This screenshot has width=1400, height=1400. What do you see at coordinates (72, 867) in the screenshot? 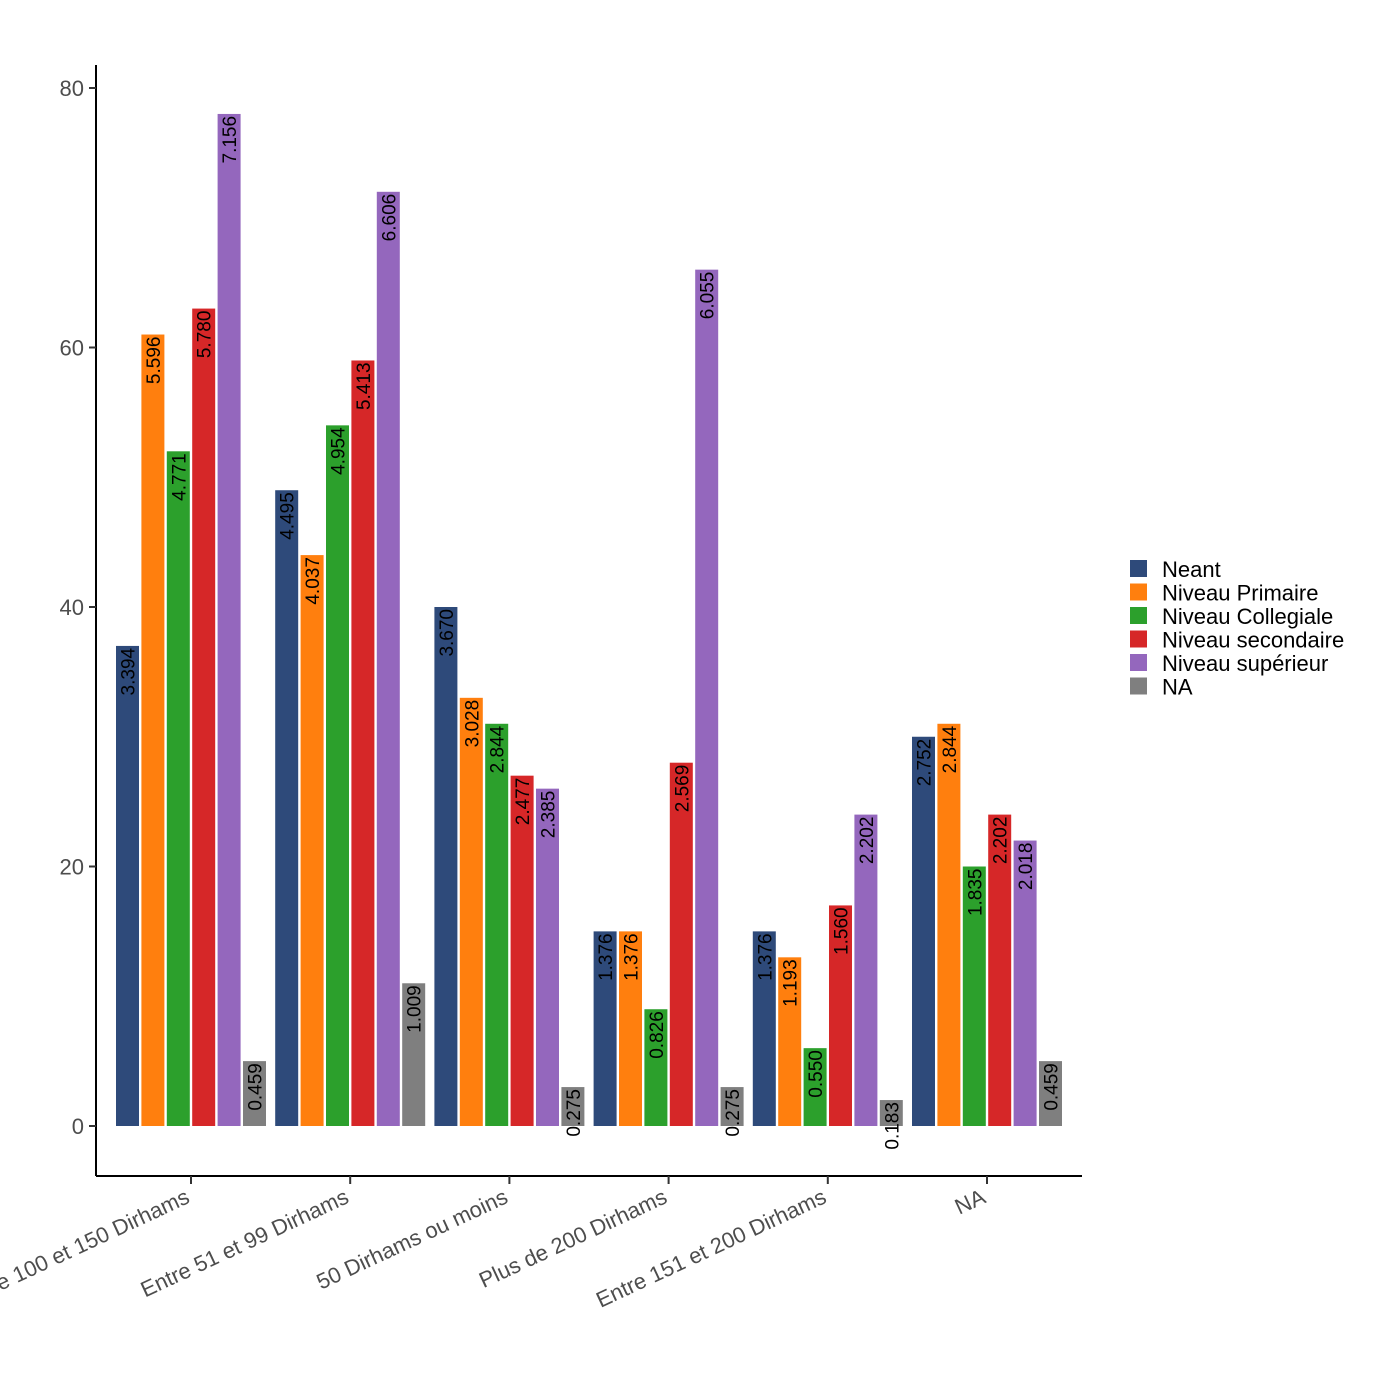
I see `y-tick-label: 20` at bounding box center [72, 867].